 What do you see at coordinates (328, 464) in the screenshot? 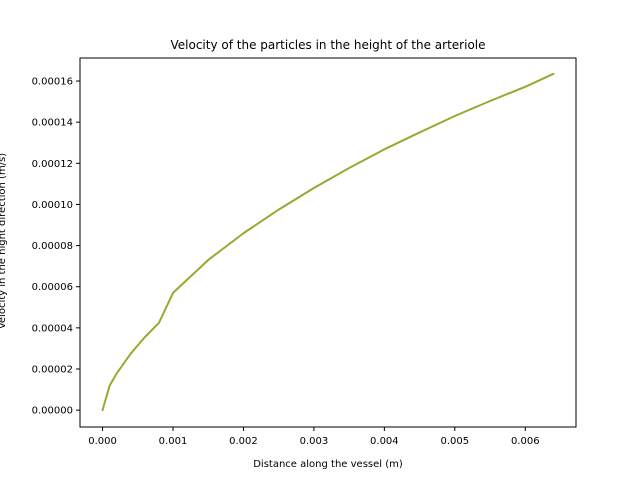
I see `x-axis-label: Distance along the vessel (m)` at bounding box center [328, 464].